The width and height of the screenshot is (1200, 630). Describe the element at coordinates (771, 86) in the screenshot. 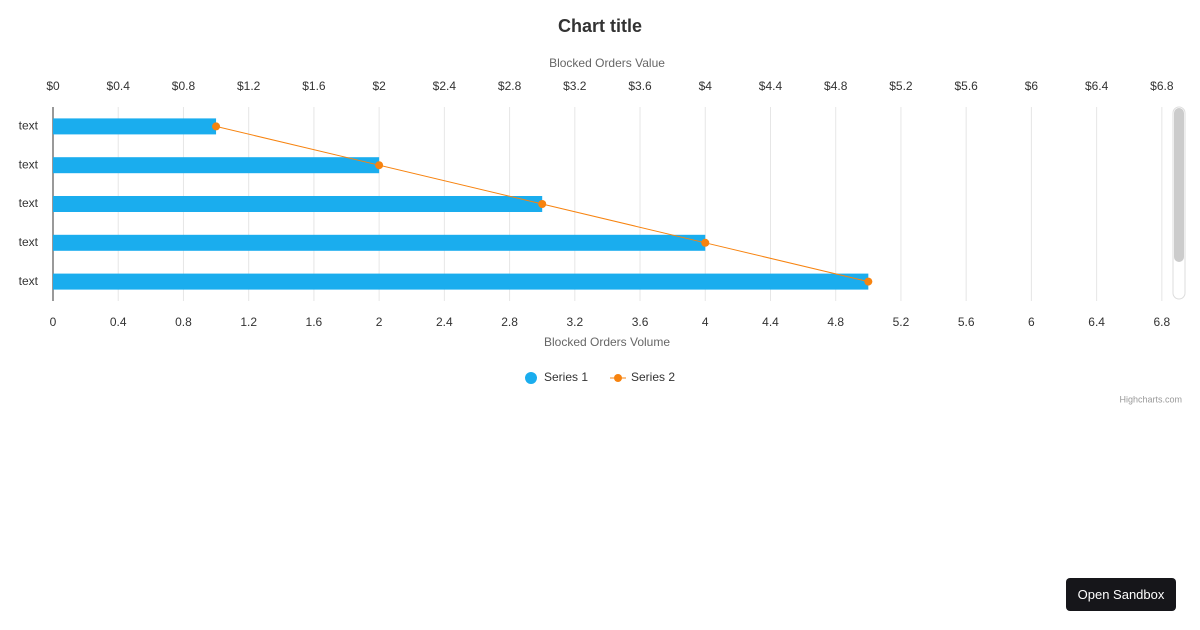

I see `x2-tick-label: $4.4` at that location.